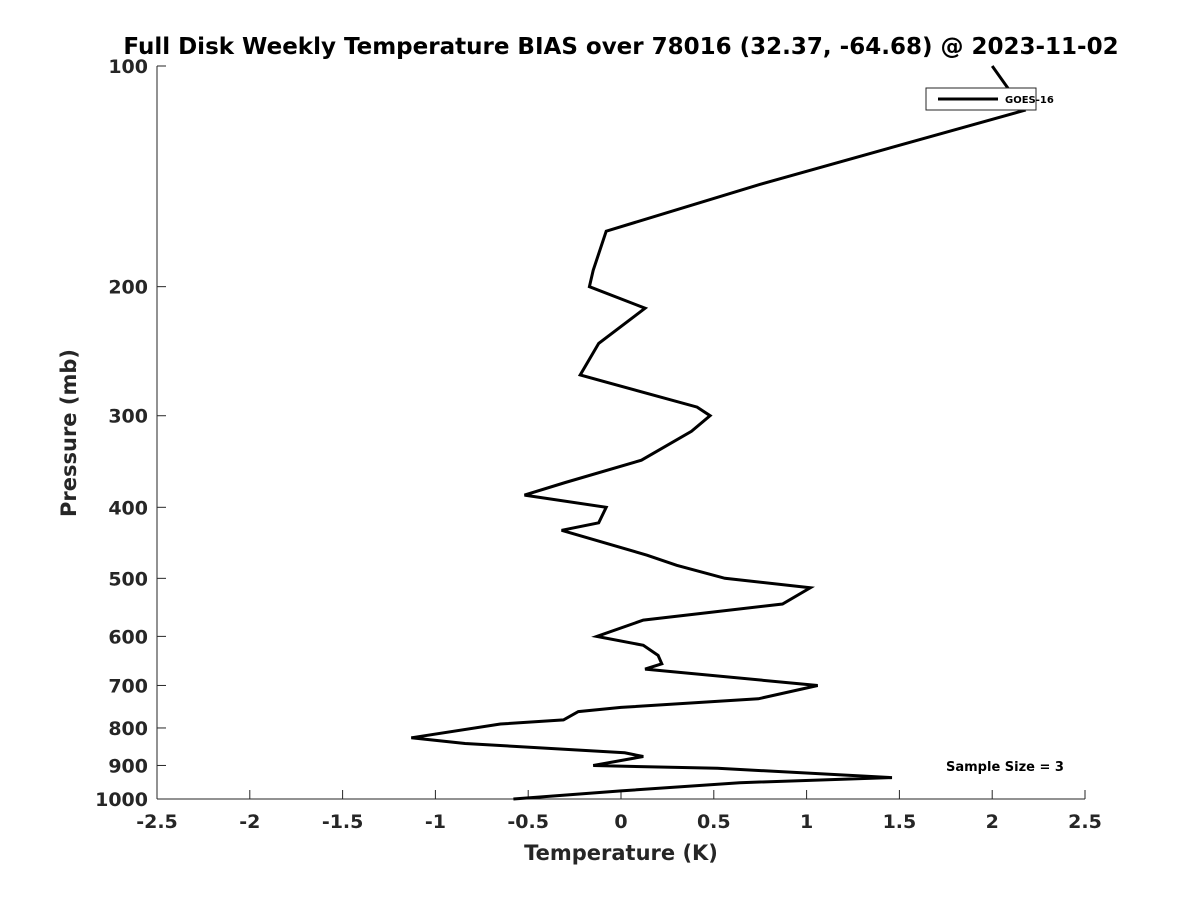 The image size is (1200, 900). I want to click on y-tick-label: 100, so click(128, 67).